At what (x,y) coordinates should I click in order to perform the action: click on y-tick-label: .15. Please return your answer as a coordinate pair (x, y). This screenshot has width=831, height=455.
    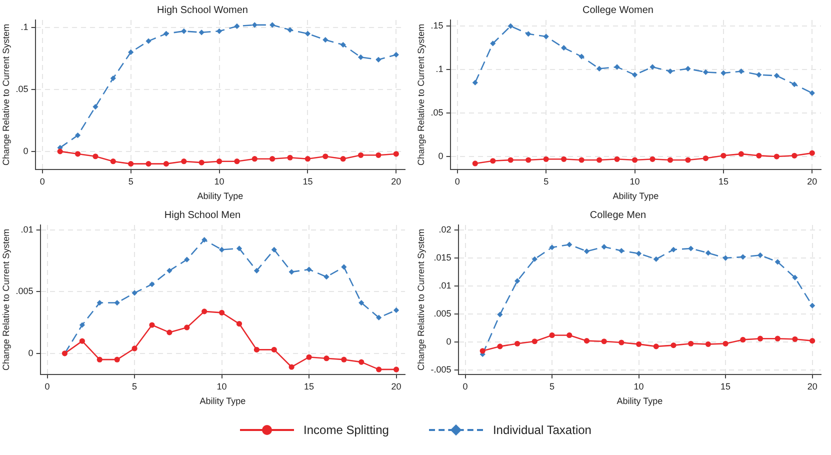
    Looking at the image, I should click on (437, 25).